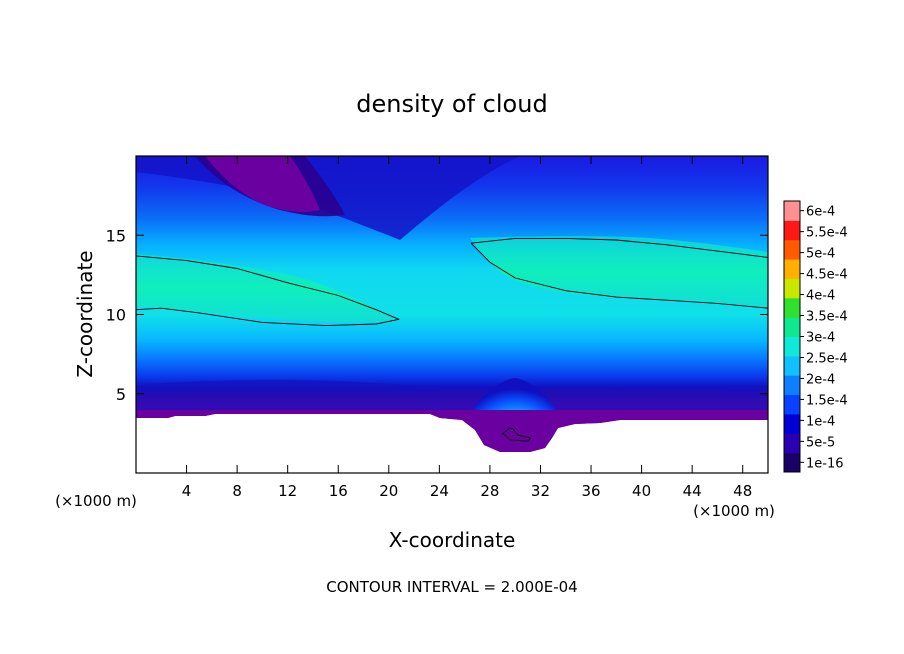 The height and width of the screenshot is (654, 904). Describe the element at coordinates (820, 338) in the screenshot. I see `colorbar-label: 3e-4` at that location.